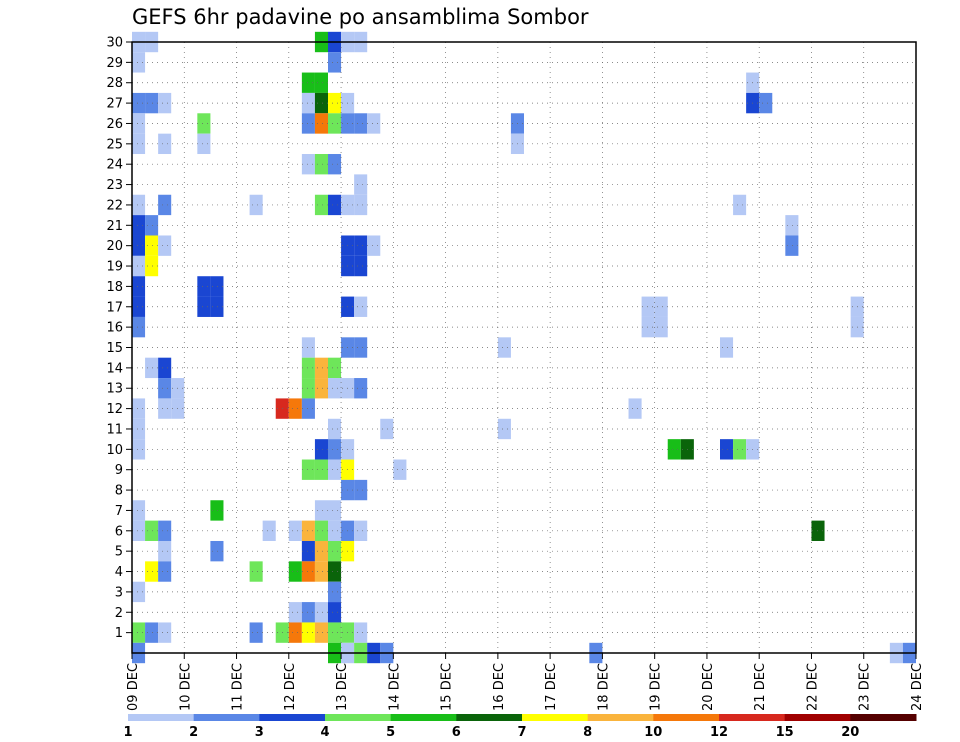  Describe the element at coordinates (193, 732) in the screenshot. I see `colorbar-label: 2` at that location.